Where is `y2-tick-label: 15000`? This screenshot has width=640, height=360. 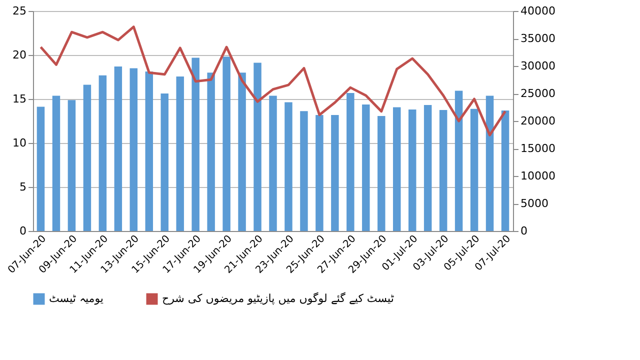
y2-tick-label: 15000 is located at coordinates (538, 148).